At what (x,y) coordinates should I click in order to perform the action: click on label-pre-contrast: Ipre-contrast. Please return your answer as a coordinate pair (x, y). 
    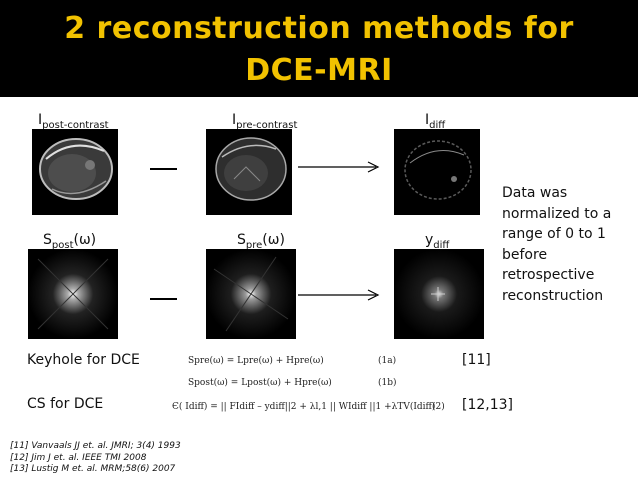
    Looking at the image, I should click on (265, 121).